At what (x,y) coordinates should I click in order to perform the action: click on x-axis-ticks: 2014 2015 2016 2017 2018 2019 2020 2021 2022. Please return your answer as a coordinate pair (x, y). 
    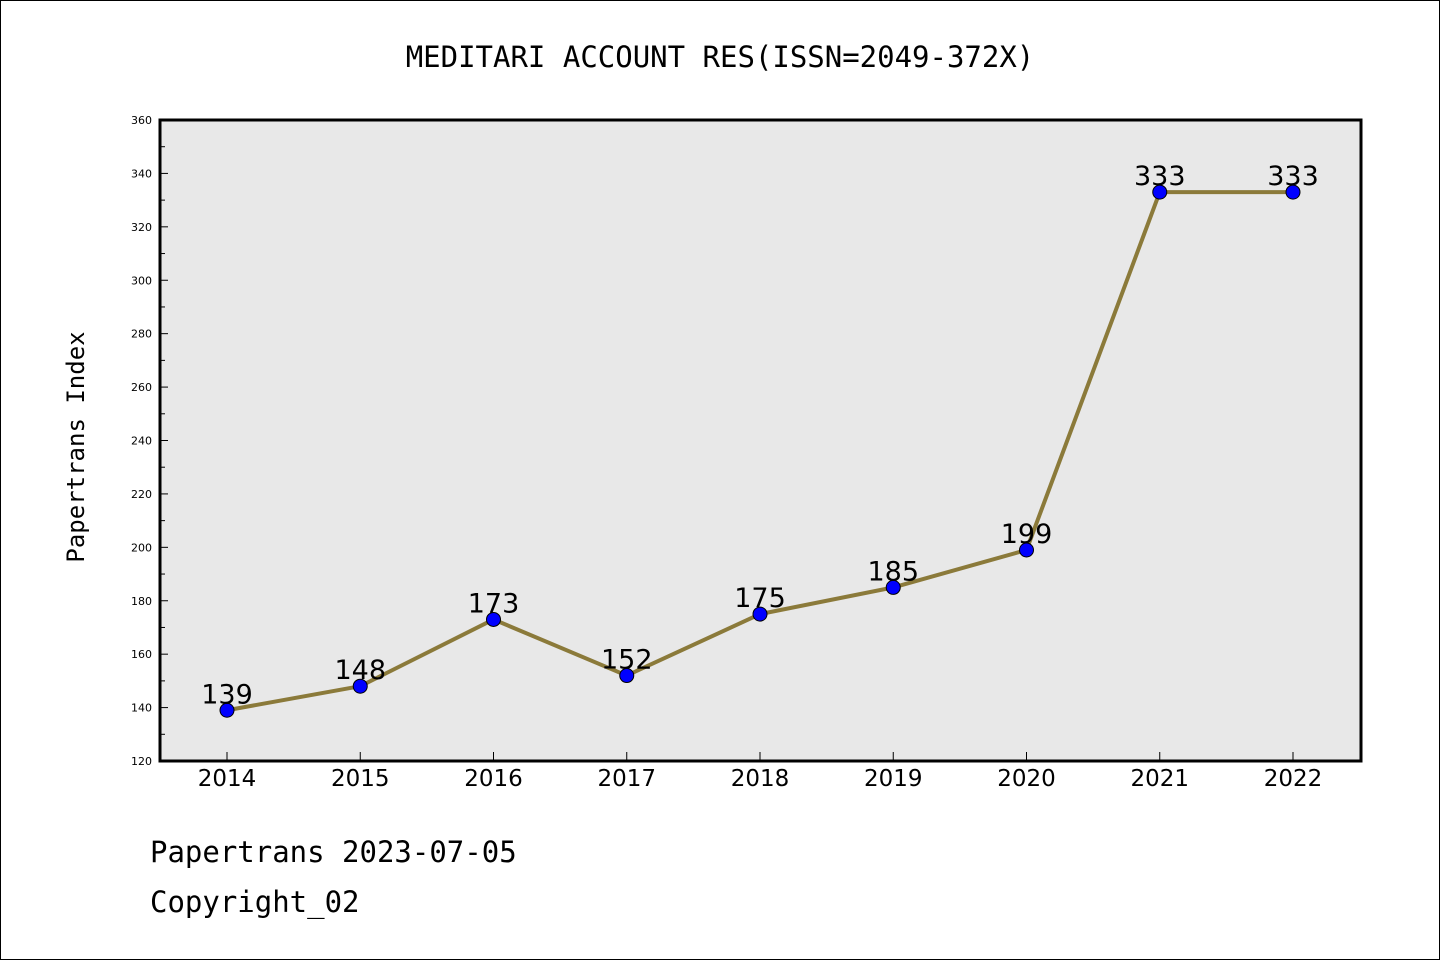
    Looking at the image, I should click on (760, 772).